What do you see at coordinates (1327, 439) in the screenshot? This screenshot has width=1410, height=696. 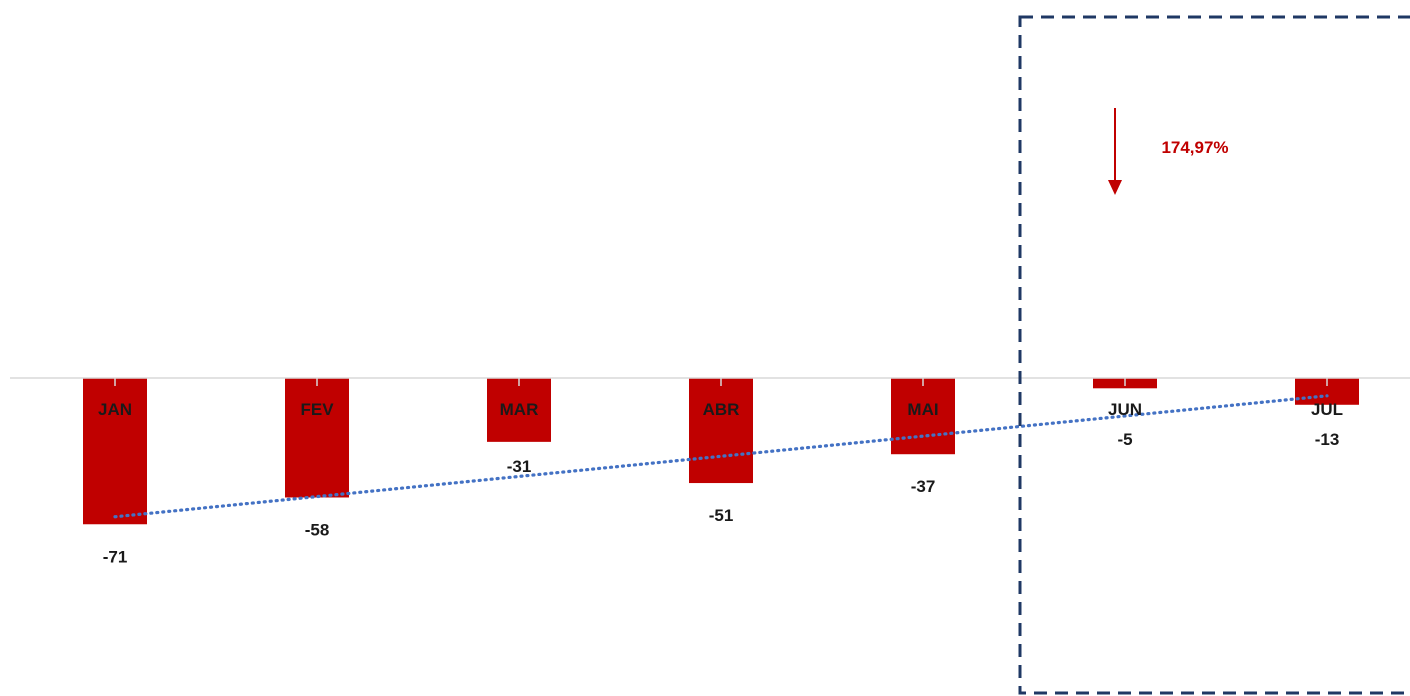 I see `value-label-jul: -13` at bounding box center [1327, 439].